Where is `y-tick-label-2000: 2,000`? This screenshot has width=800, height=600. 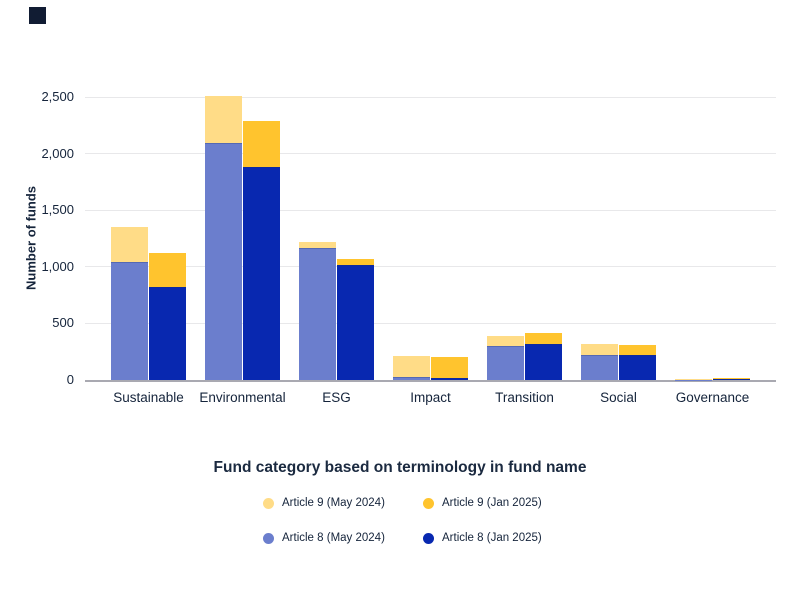
y-tick-label-2000: 2,000 is located at coordinates (57, 153).